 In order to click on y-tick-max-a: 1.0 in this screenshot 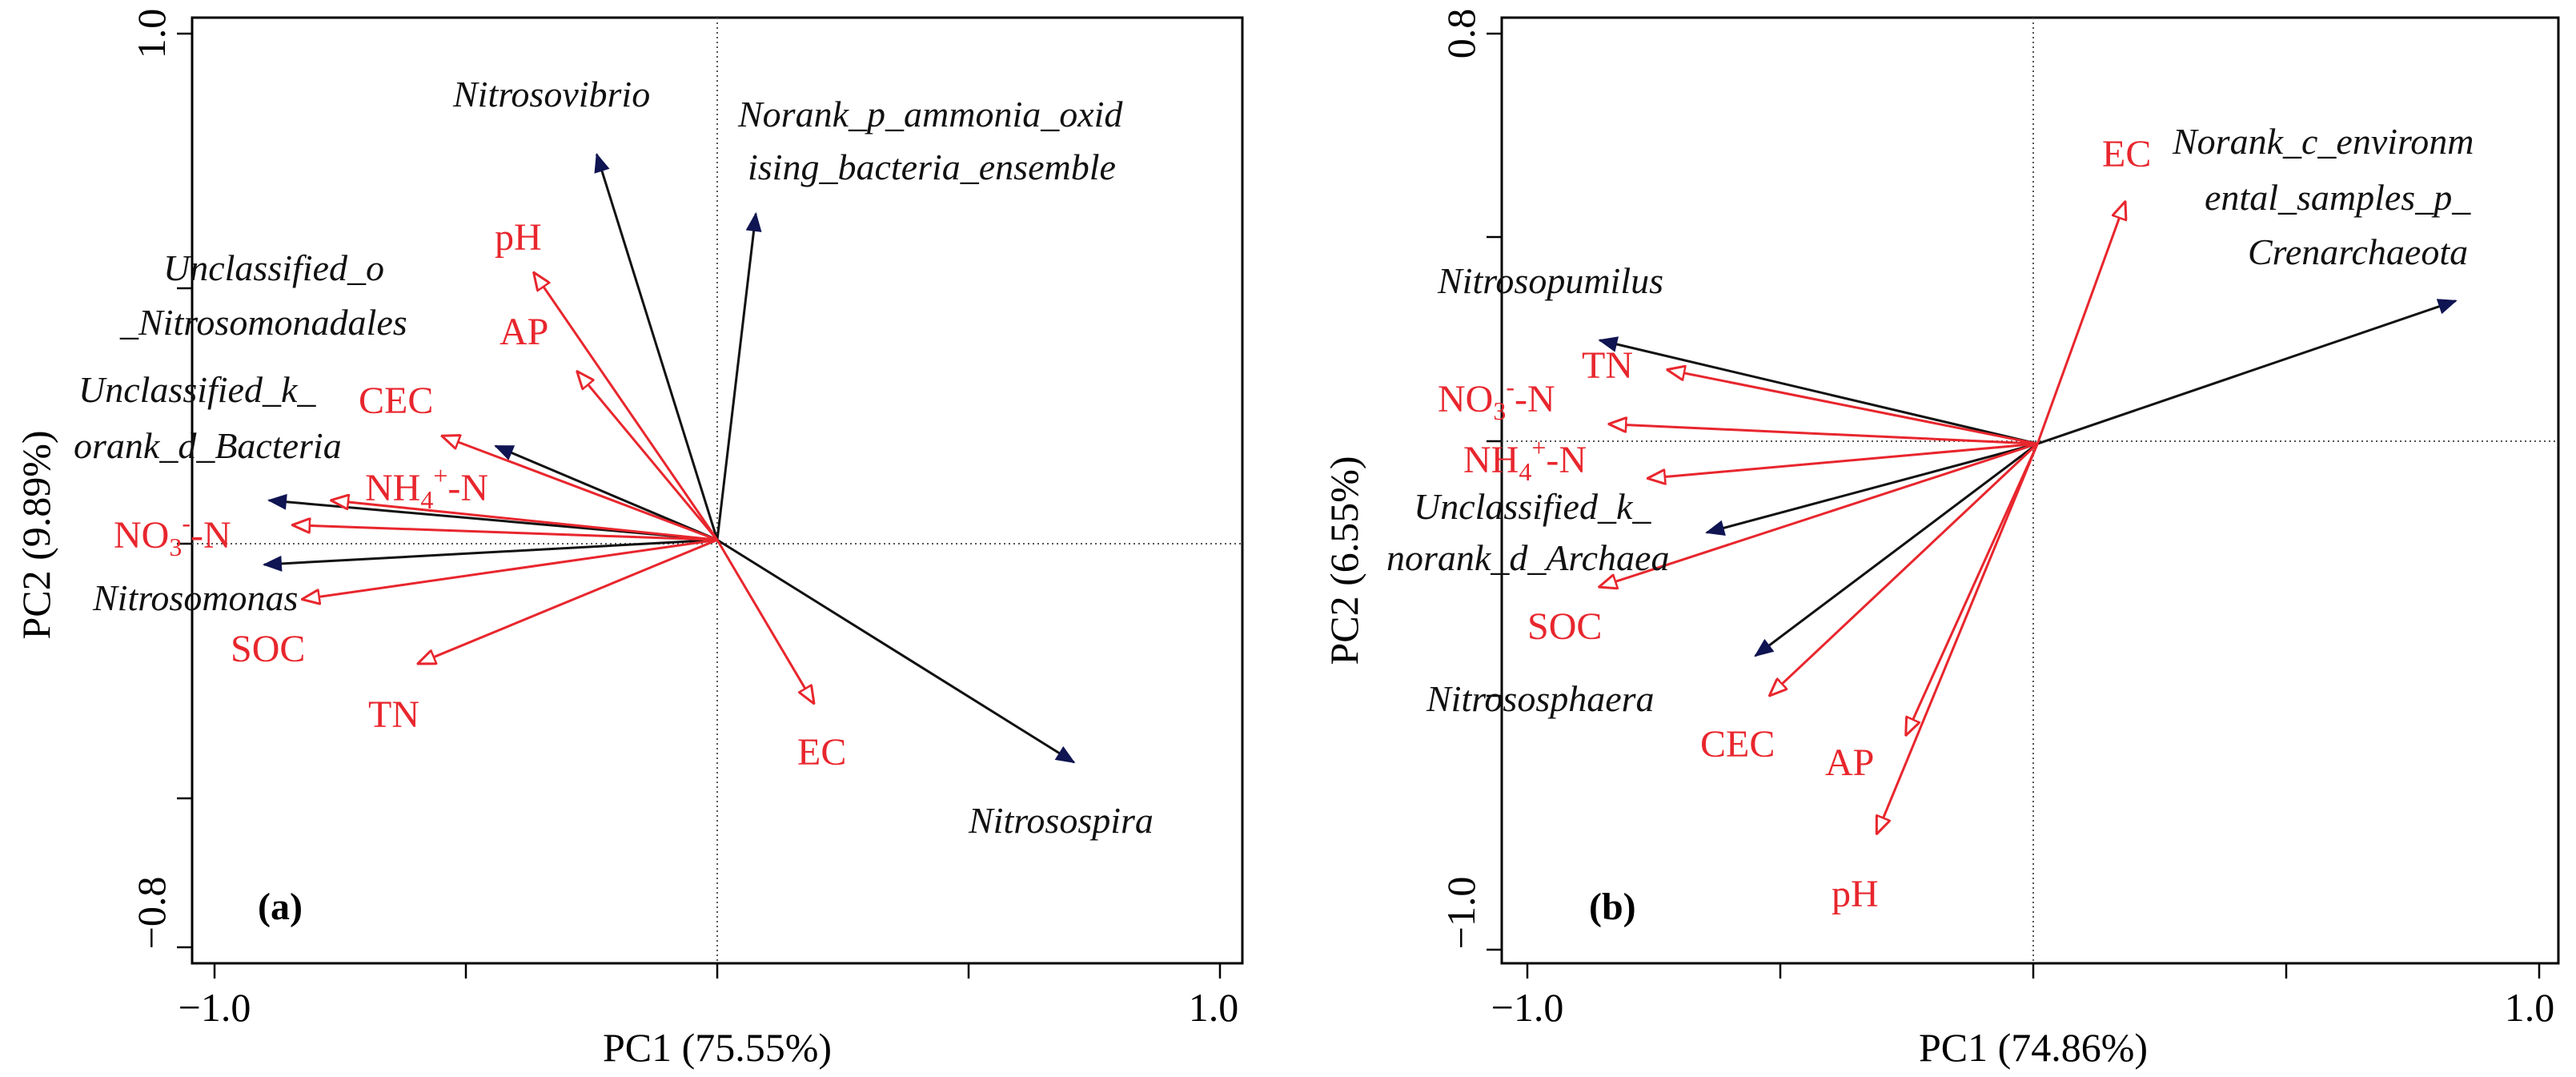, I will do `click(151, 34)`.